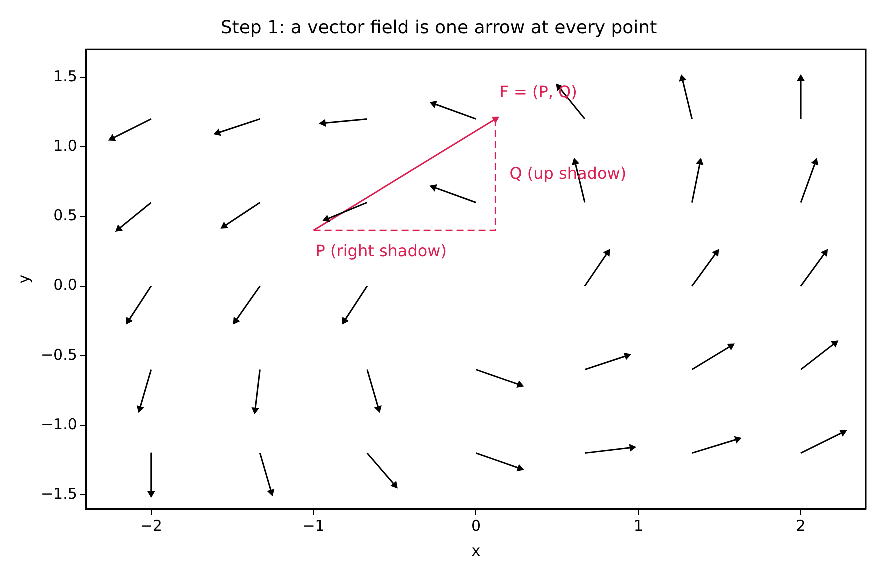  What do you see at coordinates (59, 424) in the screenshot?
I see `y-tick-label: −1.0` at bounding box center [59, 424].